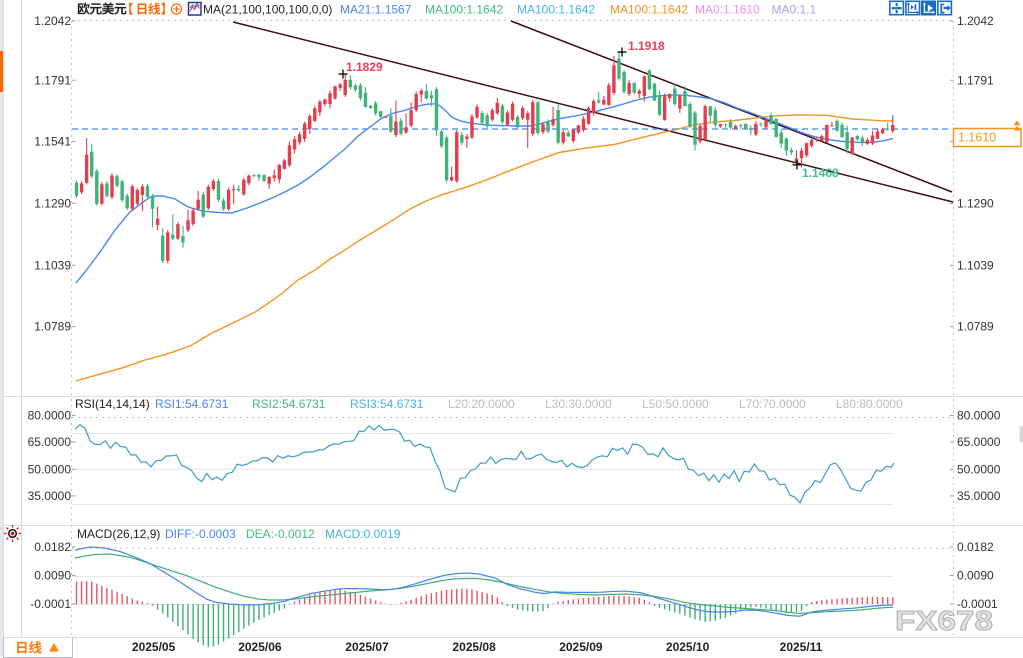  Describe the element at coordinates (688, 647) in the screenshot. I see `svg-text: 2025/10` at that location.